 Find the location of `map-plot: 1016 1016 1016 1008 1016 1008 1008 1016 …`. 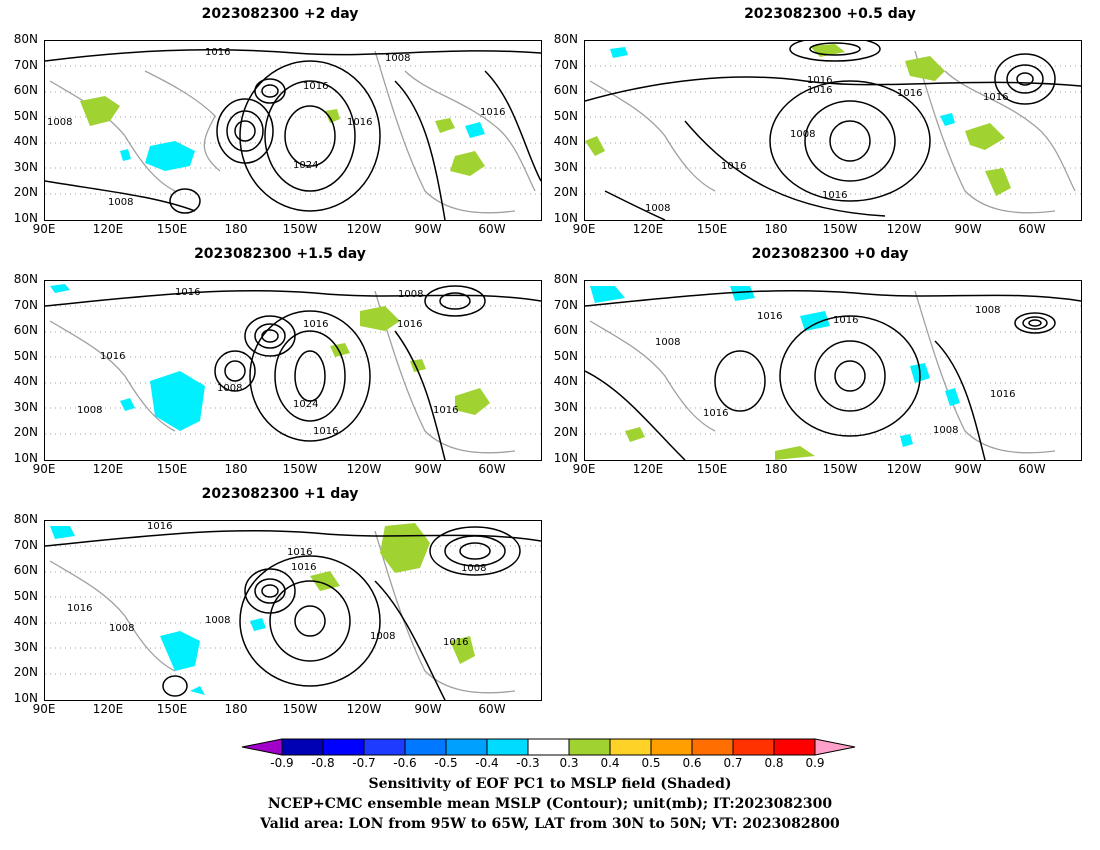

map-plot: 1016 1016 1016 1008 1016 1008 1008 1016 … is located at coordinates (293, 610).